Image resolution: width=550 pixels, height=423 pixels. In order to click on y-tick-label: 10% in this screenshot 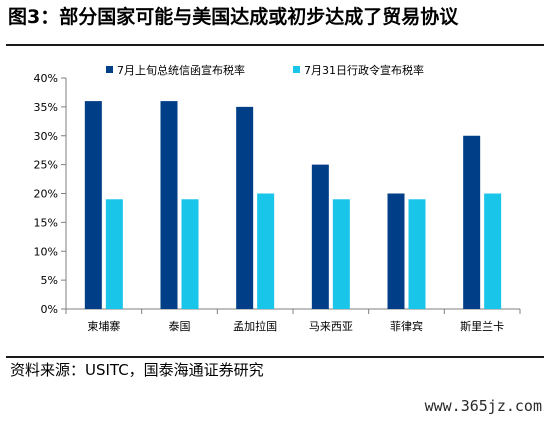, I will do `click(46, 251)`.